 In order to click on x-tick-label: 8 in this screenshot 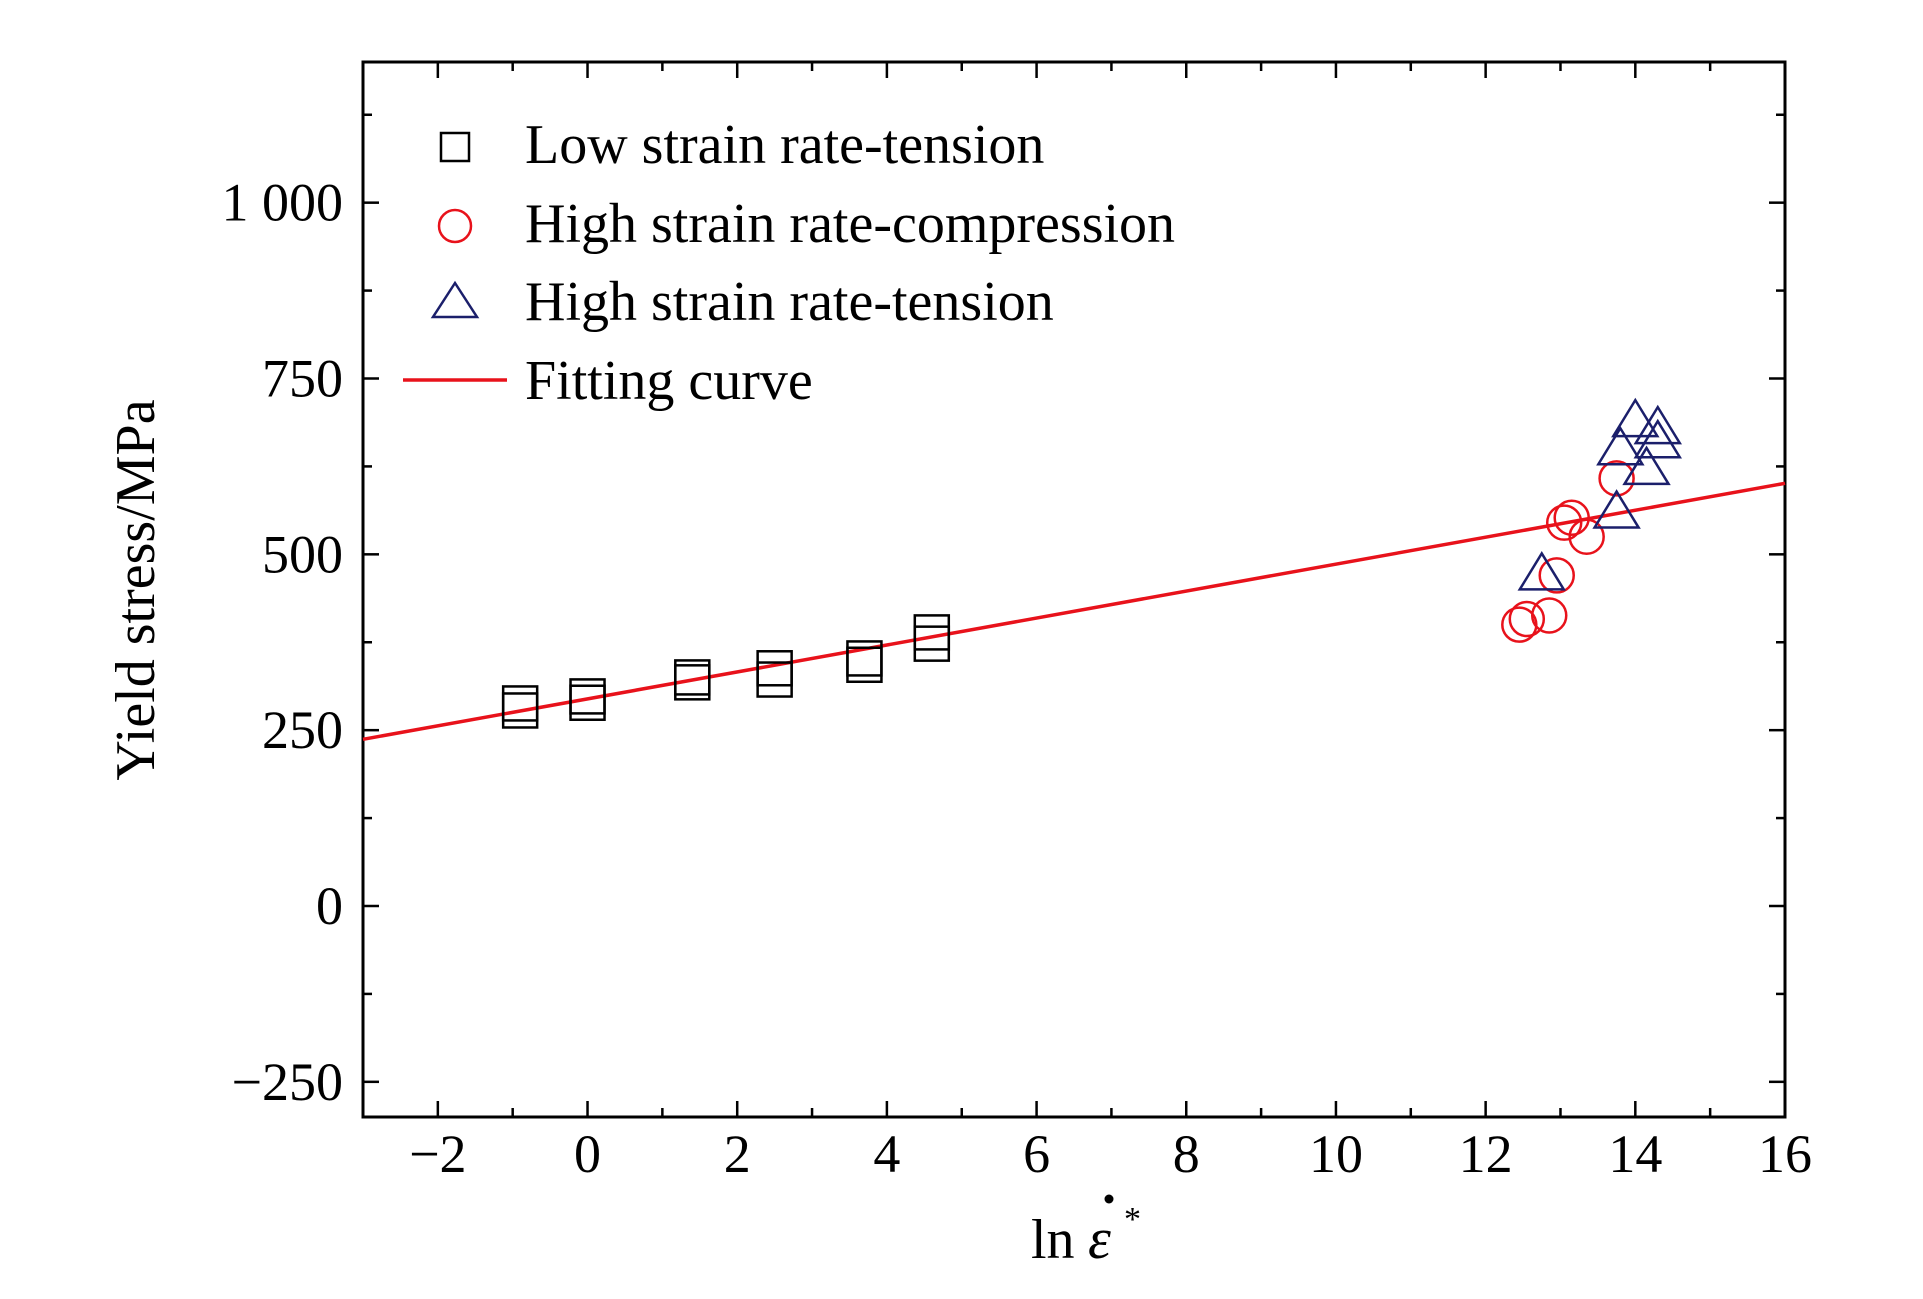, I will do `click(1186, 1154)`.